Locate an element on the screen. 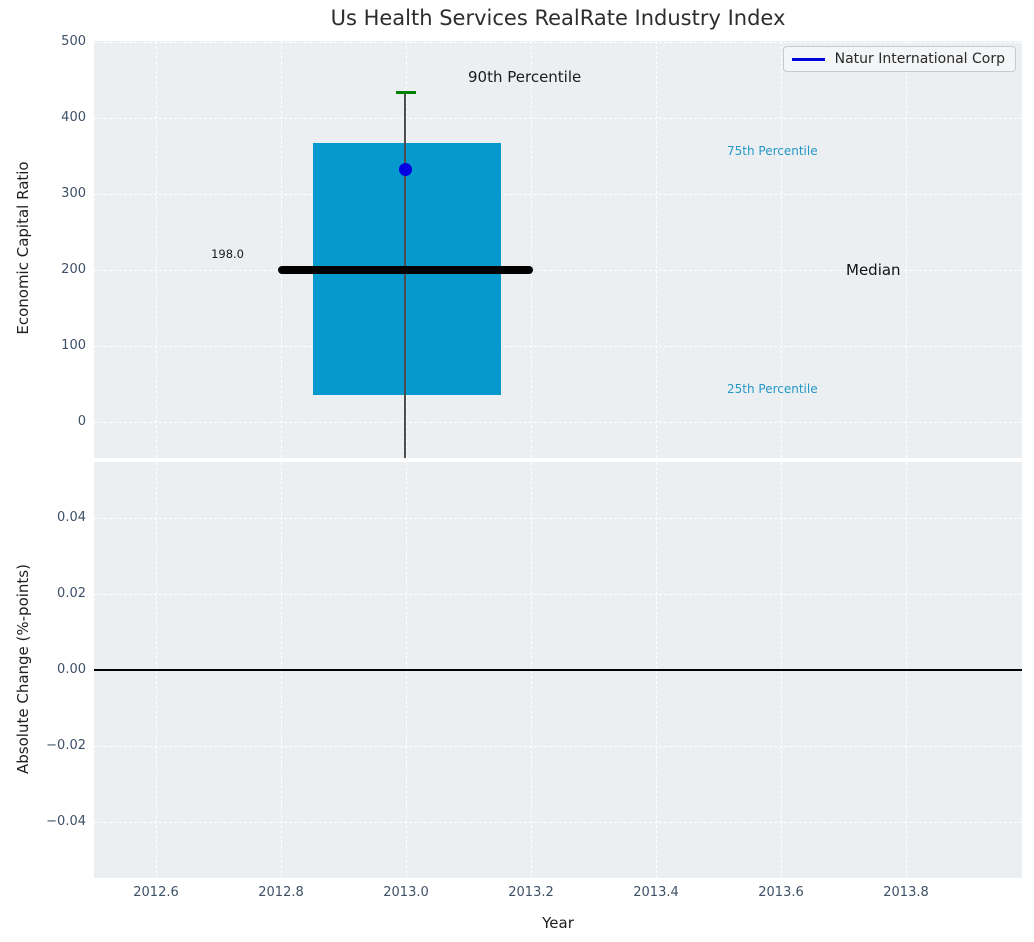 This screenshot has width=1034, height=942. x-tick-label: 2013.0 is located at coordinates (406, 892).